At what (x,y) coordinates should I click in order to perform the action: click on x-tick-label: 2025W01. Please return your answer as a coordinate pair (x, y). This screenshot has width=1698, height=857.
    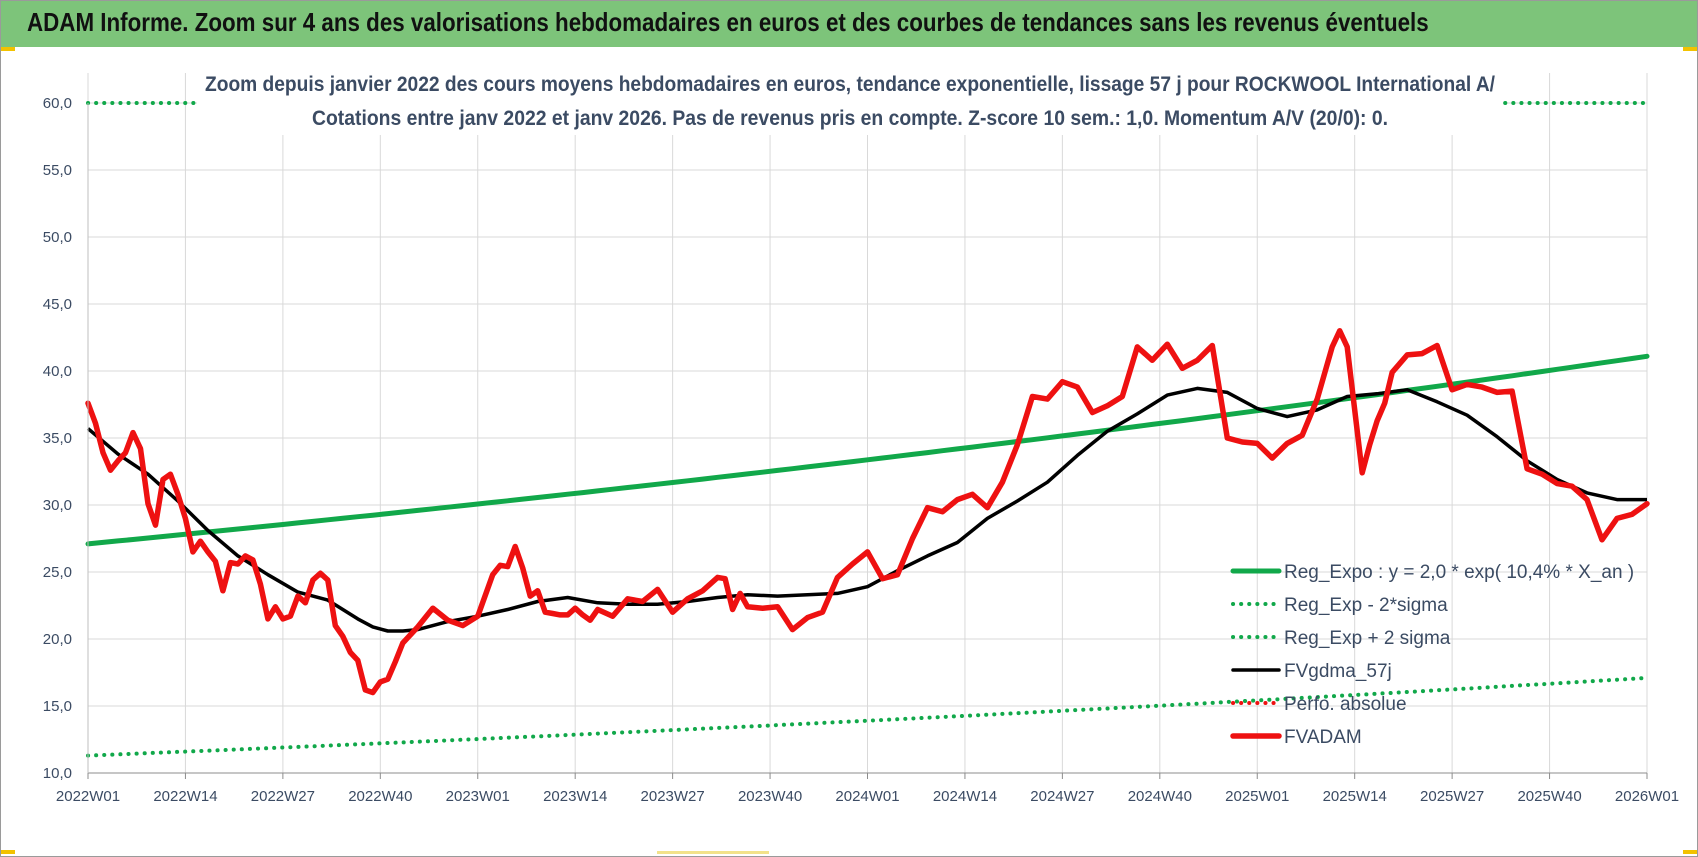
    Looking at the image, I should click on (1257, 796).